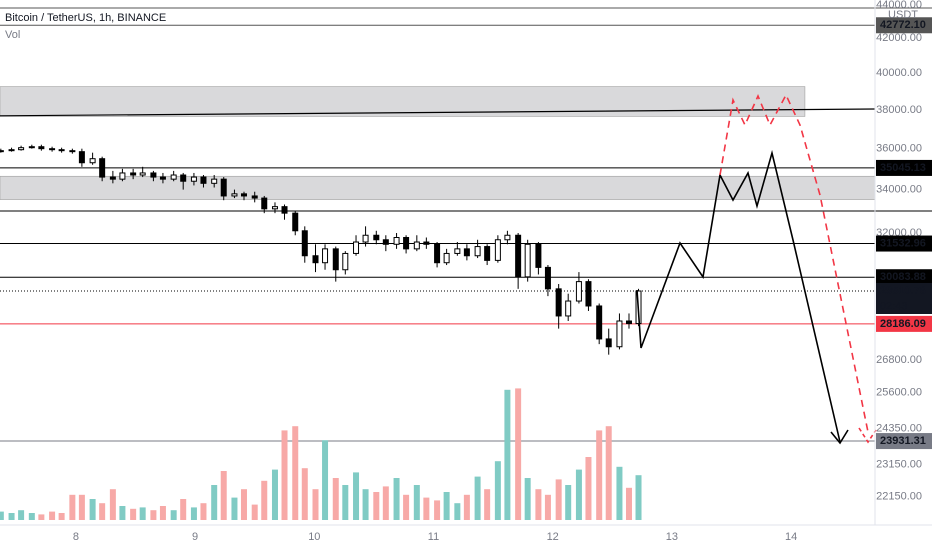 Image resolution: width=932 pixels, height=550 pixels. Describe the element at coordinates (433, 537) in the screenshot. I see `x-tick-label: 11` at that location.